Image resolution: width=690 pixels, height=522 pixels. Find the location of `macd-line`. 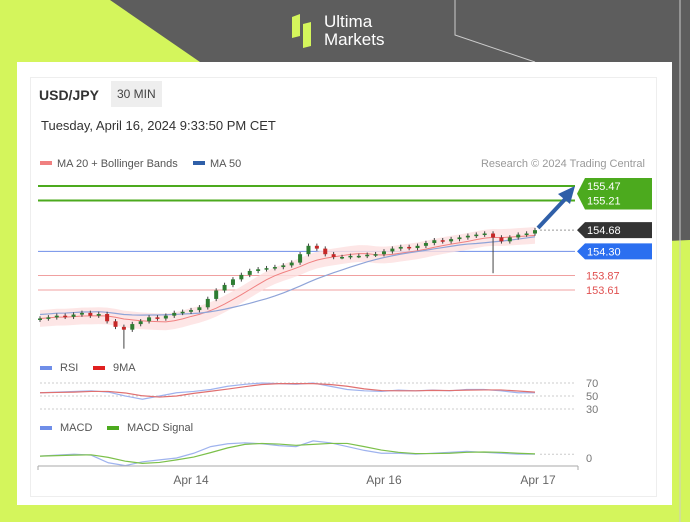

macd-line is located at coordinates (287, 453).